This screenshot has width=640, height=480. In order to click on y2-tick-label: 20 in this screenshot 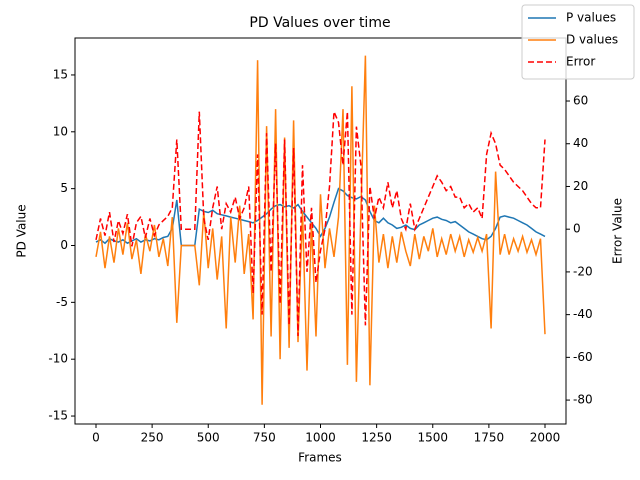, I will do `click(580, 186)`.